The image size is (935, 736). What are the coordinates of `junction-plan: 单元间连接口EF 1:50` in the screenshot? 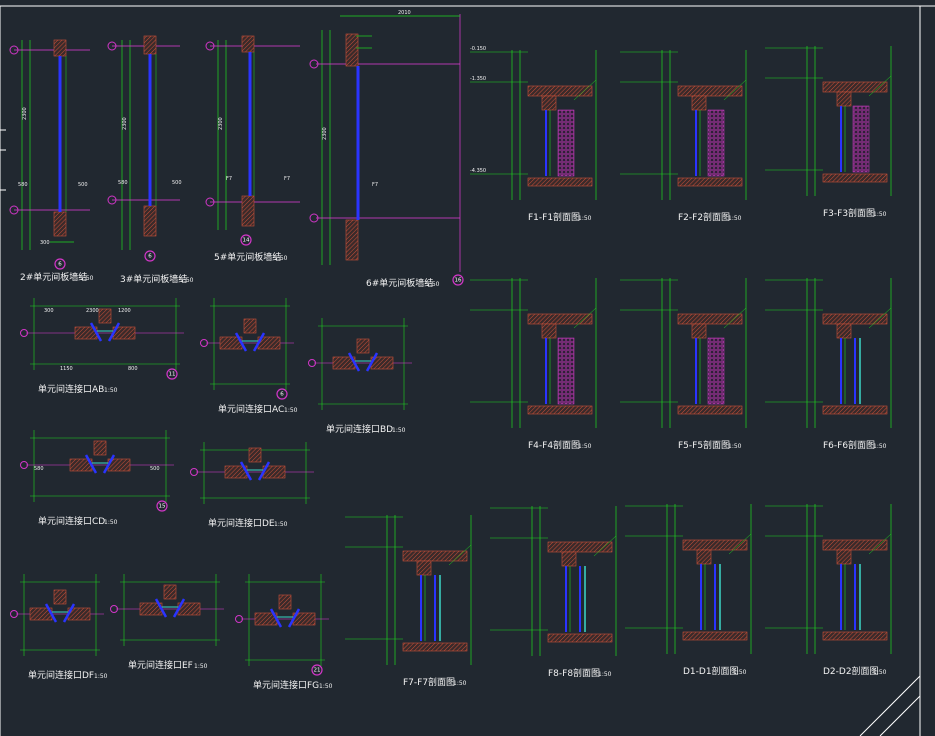 It's located at (167, 622).